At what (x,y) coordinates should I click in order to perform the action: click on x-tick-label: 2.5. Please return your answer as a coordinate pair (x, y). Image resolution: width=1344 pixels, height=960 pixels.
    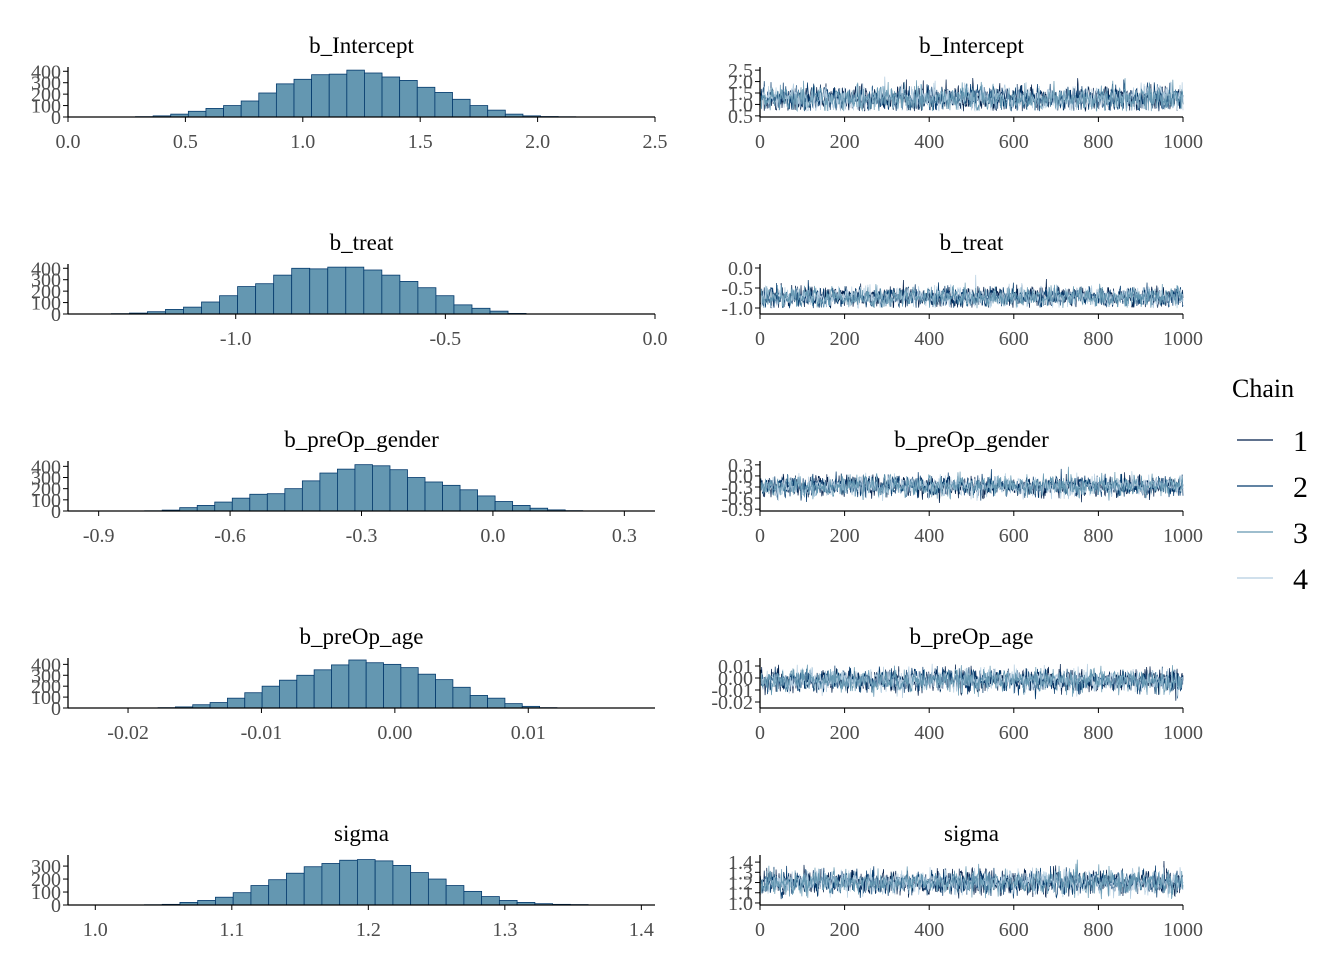
    Looking at the image, I should click on (655, 142).